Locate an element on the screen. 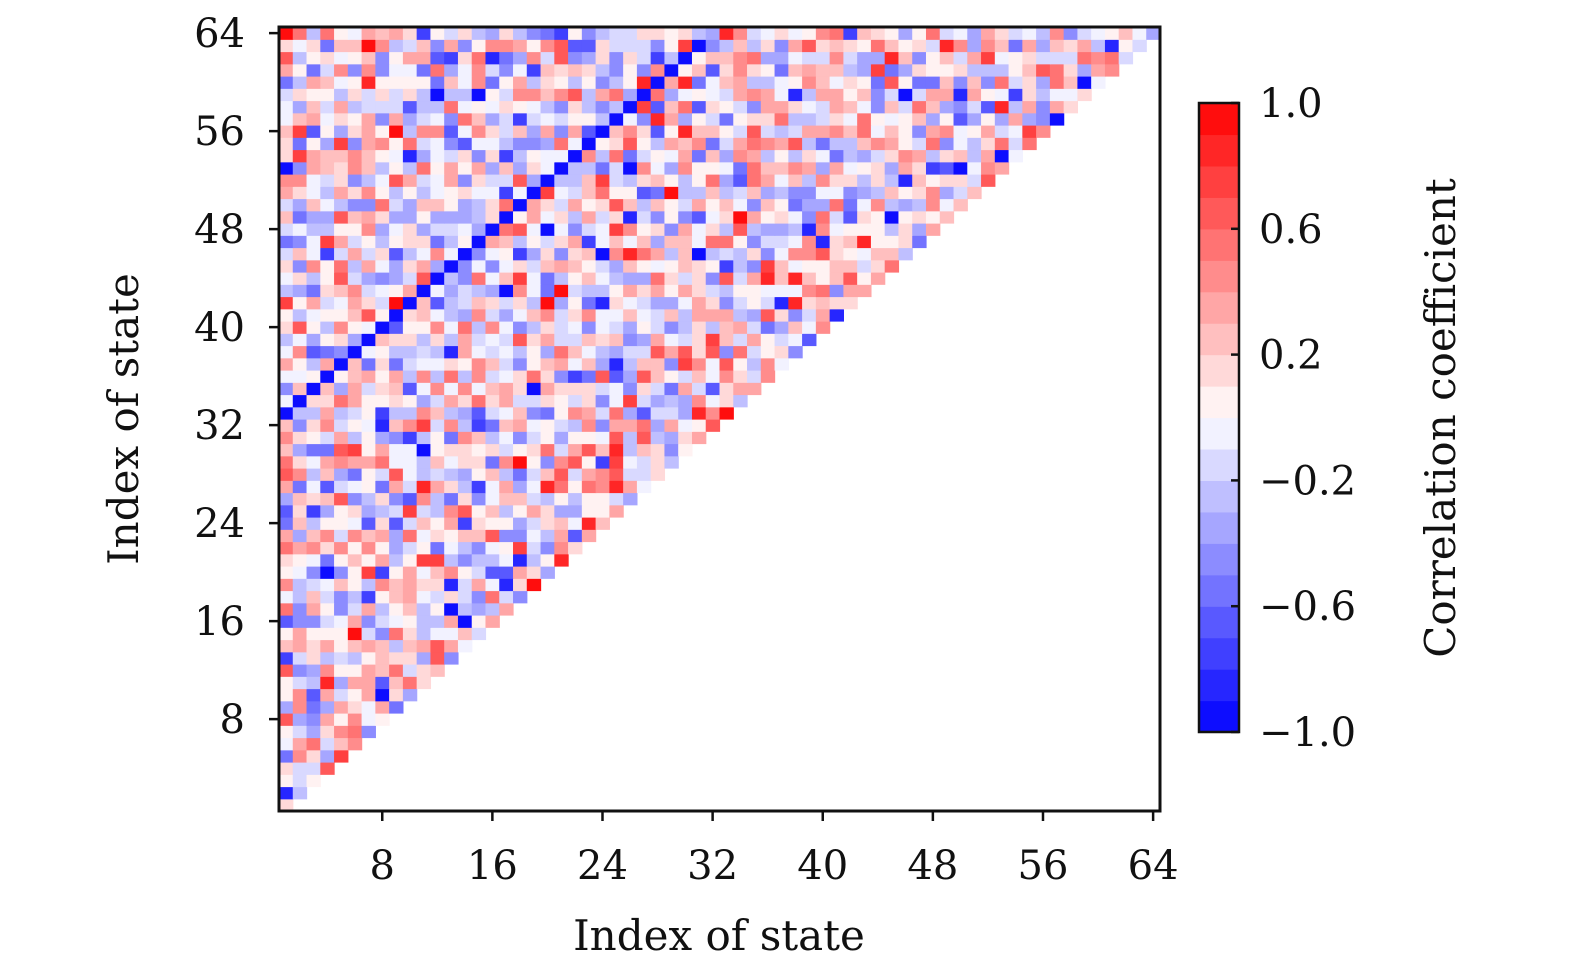  colorbar-tick-label: 0.2 is located at coordinates (1291, 356).